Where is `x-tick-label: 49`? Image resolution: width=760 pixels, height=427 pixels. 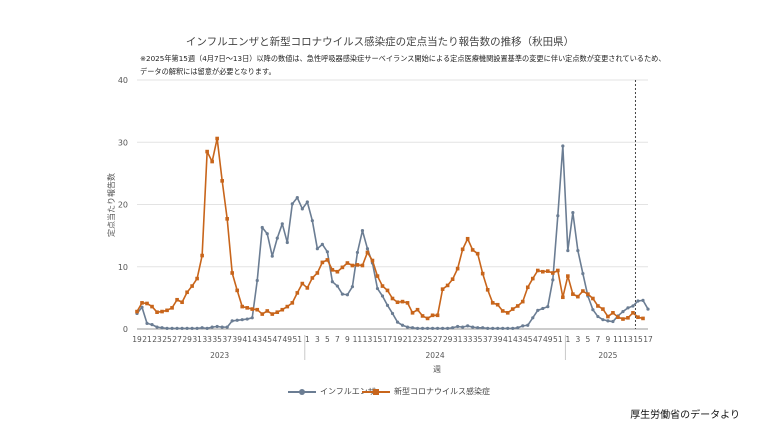 x-tick-label: 49 is located at coordinates (548, 339).